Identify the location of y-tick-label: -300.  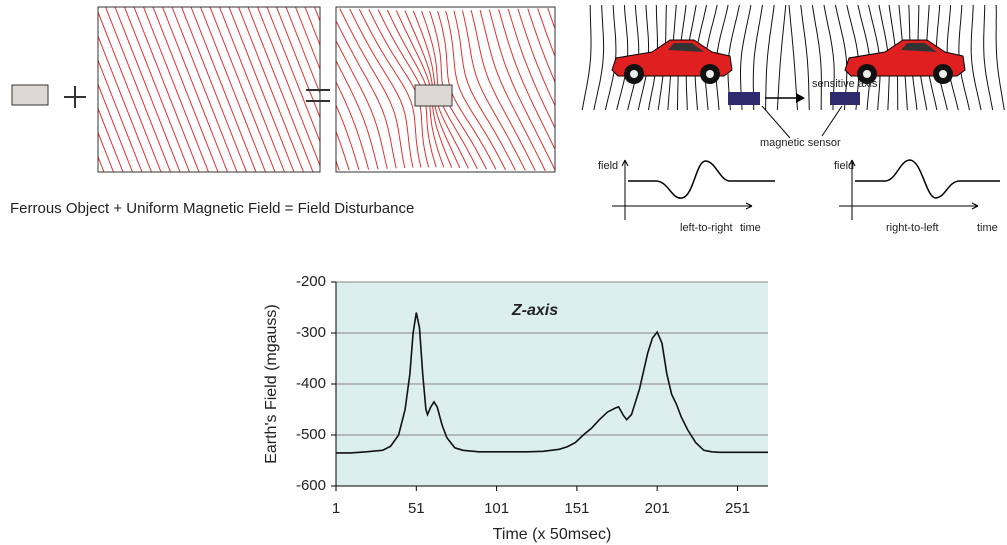
(311, 332).